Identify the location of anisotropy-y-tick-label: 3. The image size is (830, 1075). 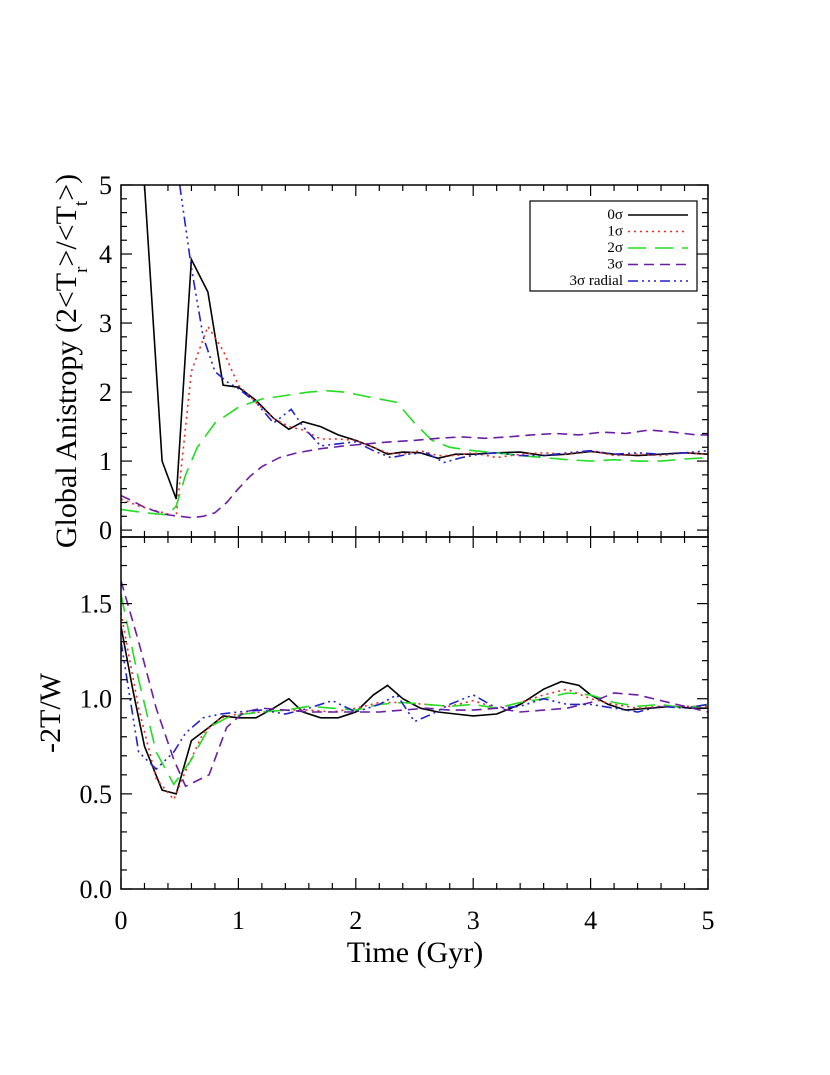
(105, 323).